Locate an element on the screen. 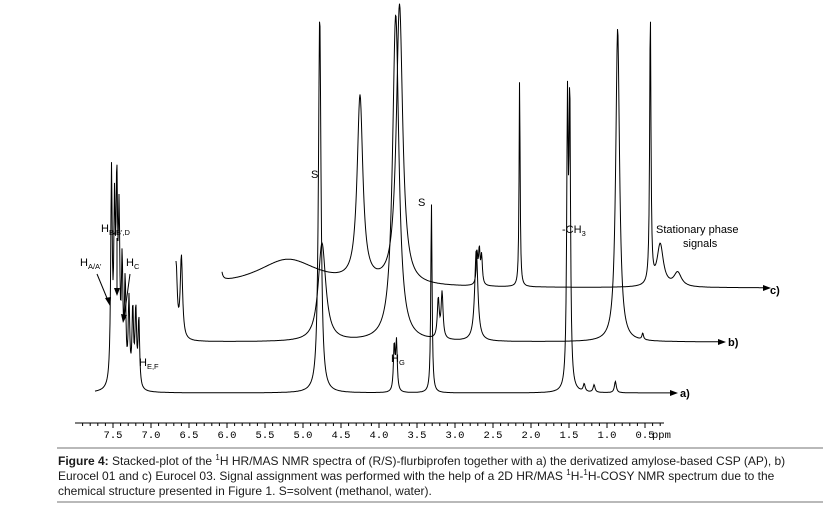 This screenshot has width=828, height=508. series-label-c: c) is located at coordinates (775, 291).